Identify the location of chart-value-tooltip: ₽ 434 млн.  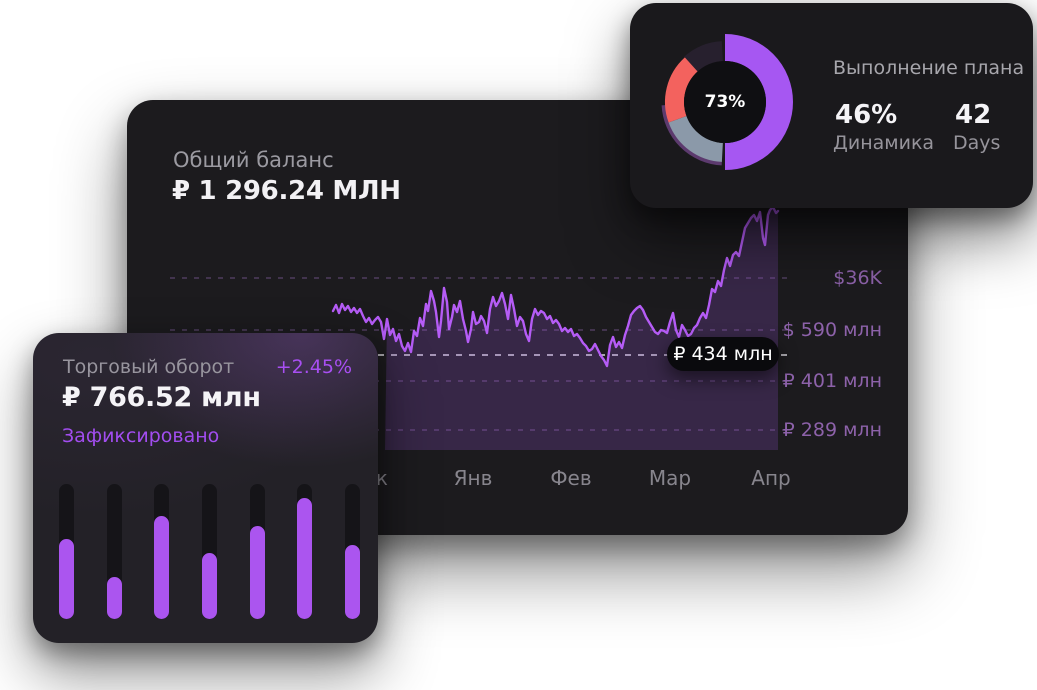
(723, 354).